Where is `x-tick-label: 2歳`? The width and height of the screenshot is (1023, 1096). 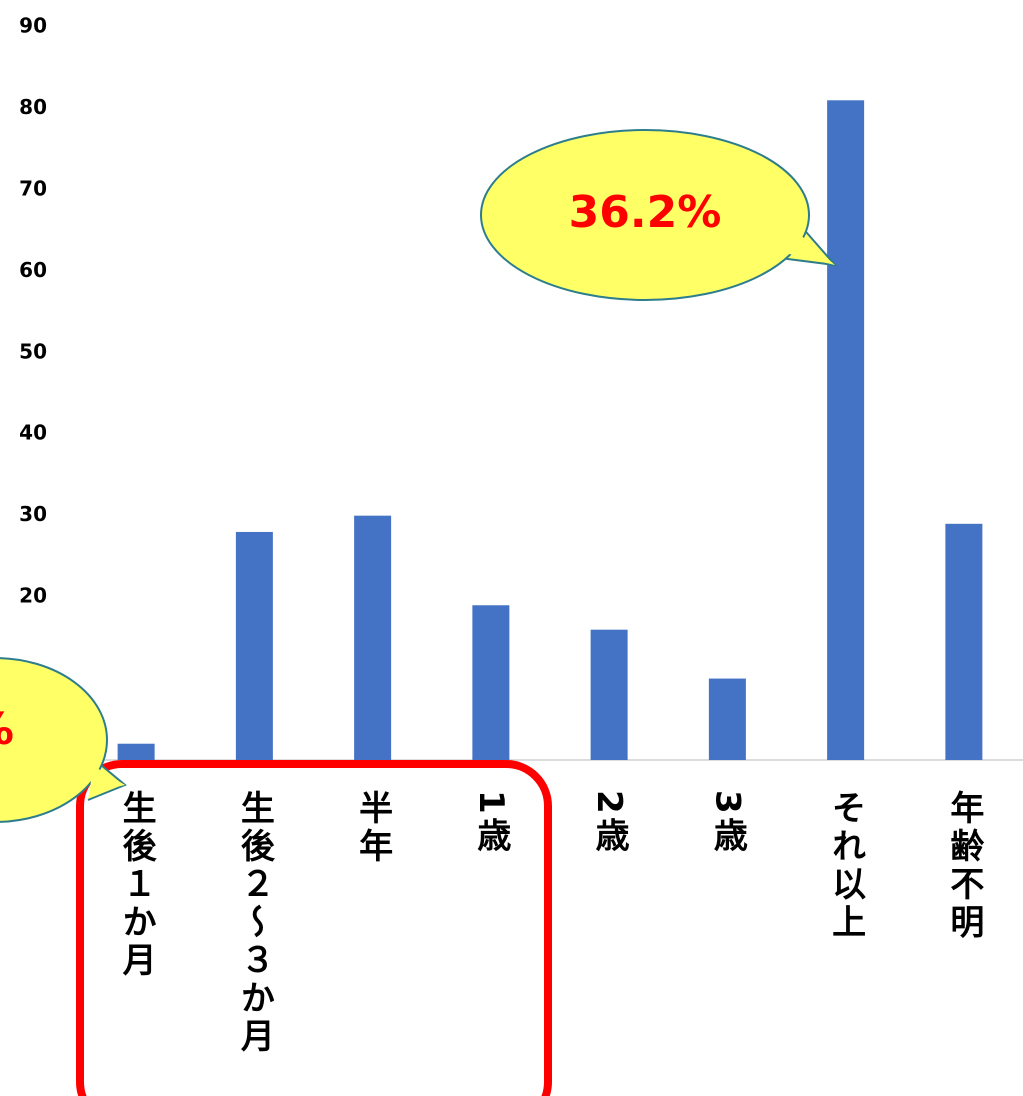
x-tick-label: 2歳 is located at coordinates (609, 823).